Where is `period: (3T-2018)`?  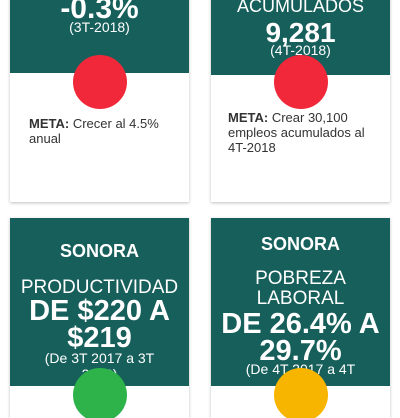
period: (3T-2018) is located at coordinates (99, 27).